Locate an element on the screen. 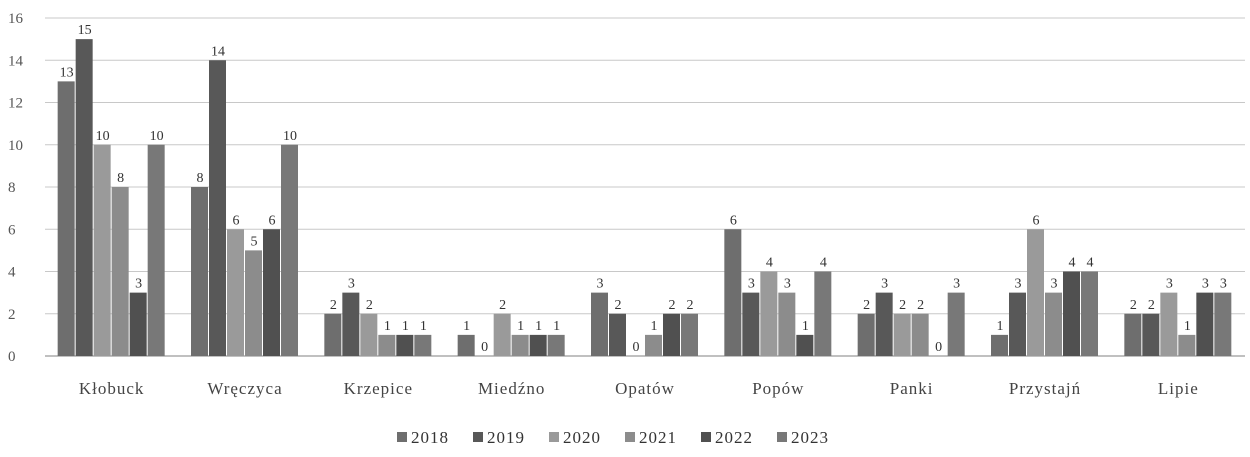 The height and width of the screenshot is (457, 1250). category-label: Miedźno is located at coordinates (511, 388).